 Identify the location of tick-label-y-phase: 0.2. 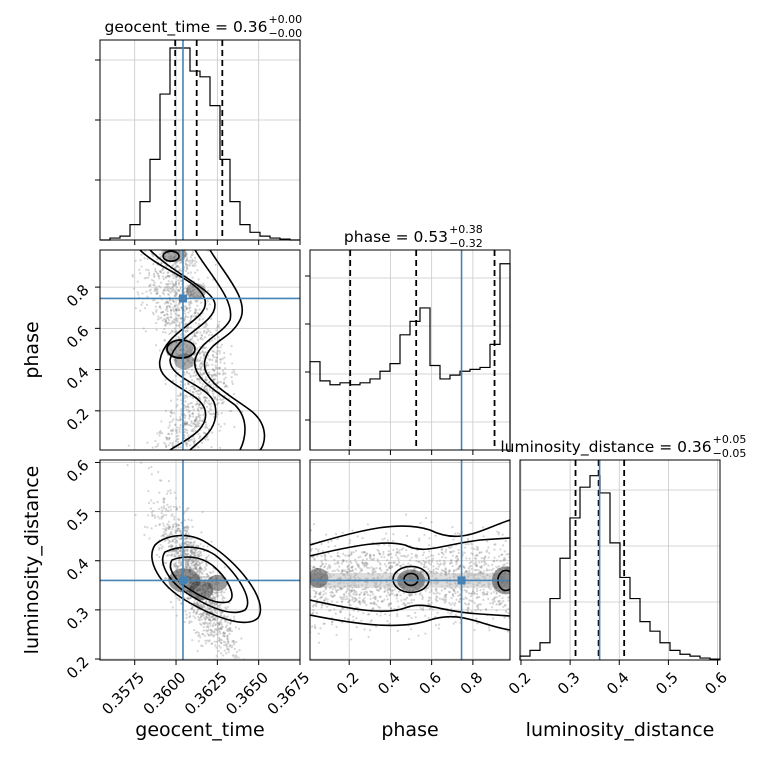
(78, 420).